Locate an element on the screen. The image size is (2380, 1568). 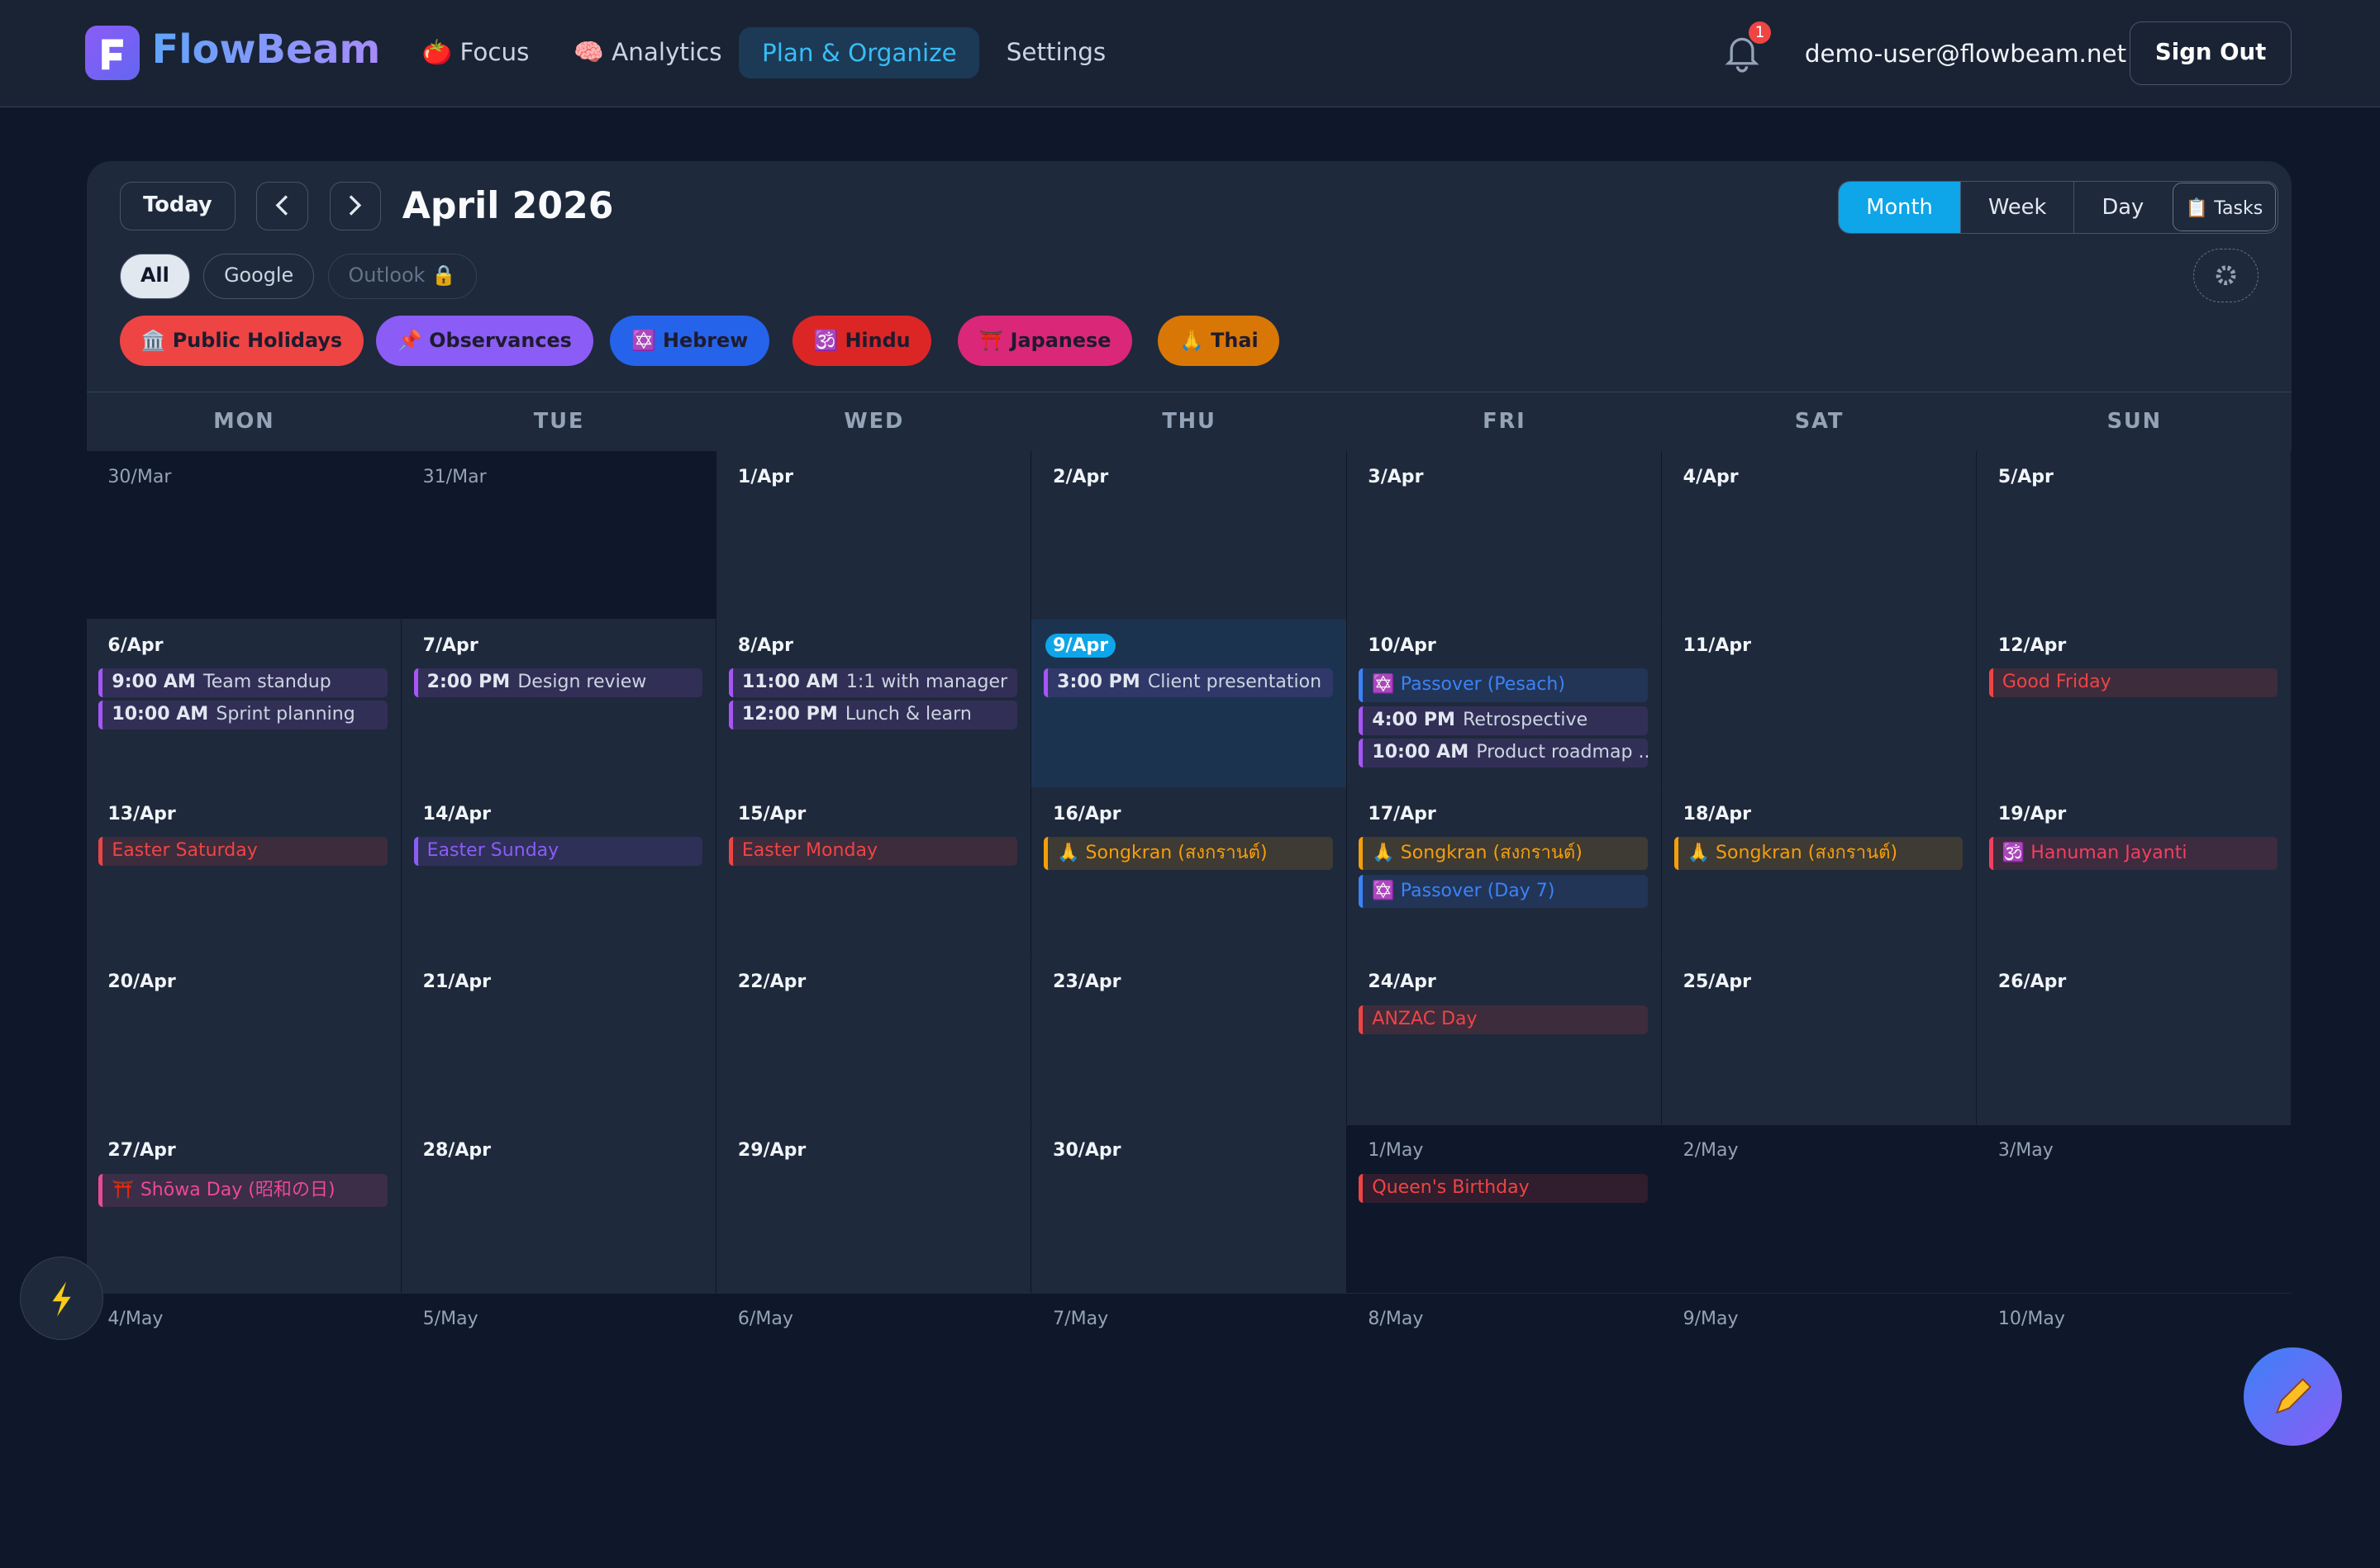
day-cell: 18/Apr 🙏 Songkran (สงกรานต์) is located at coordinates (1819, 873).